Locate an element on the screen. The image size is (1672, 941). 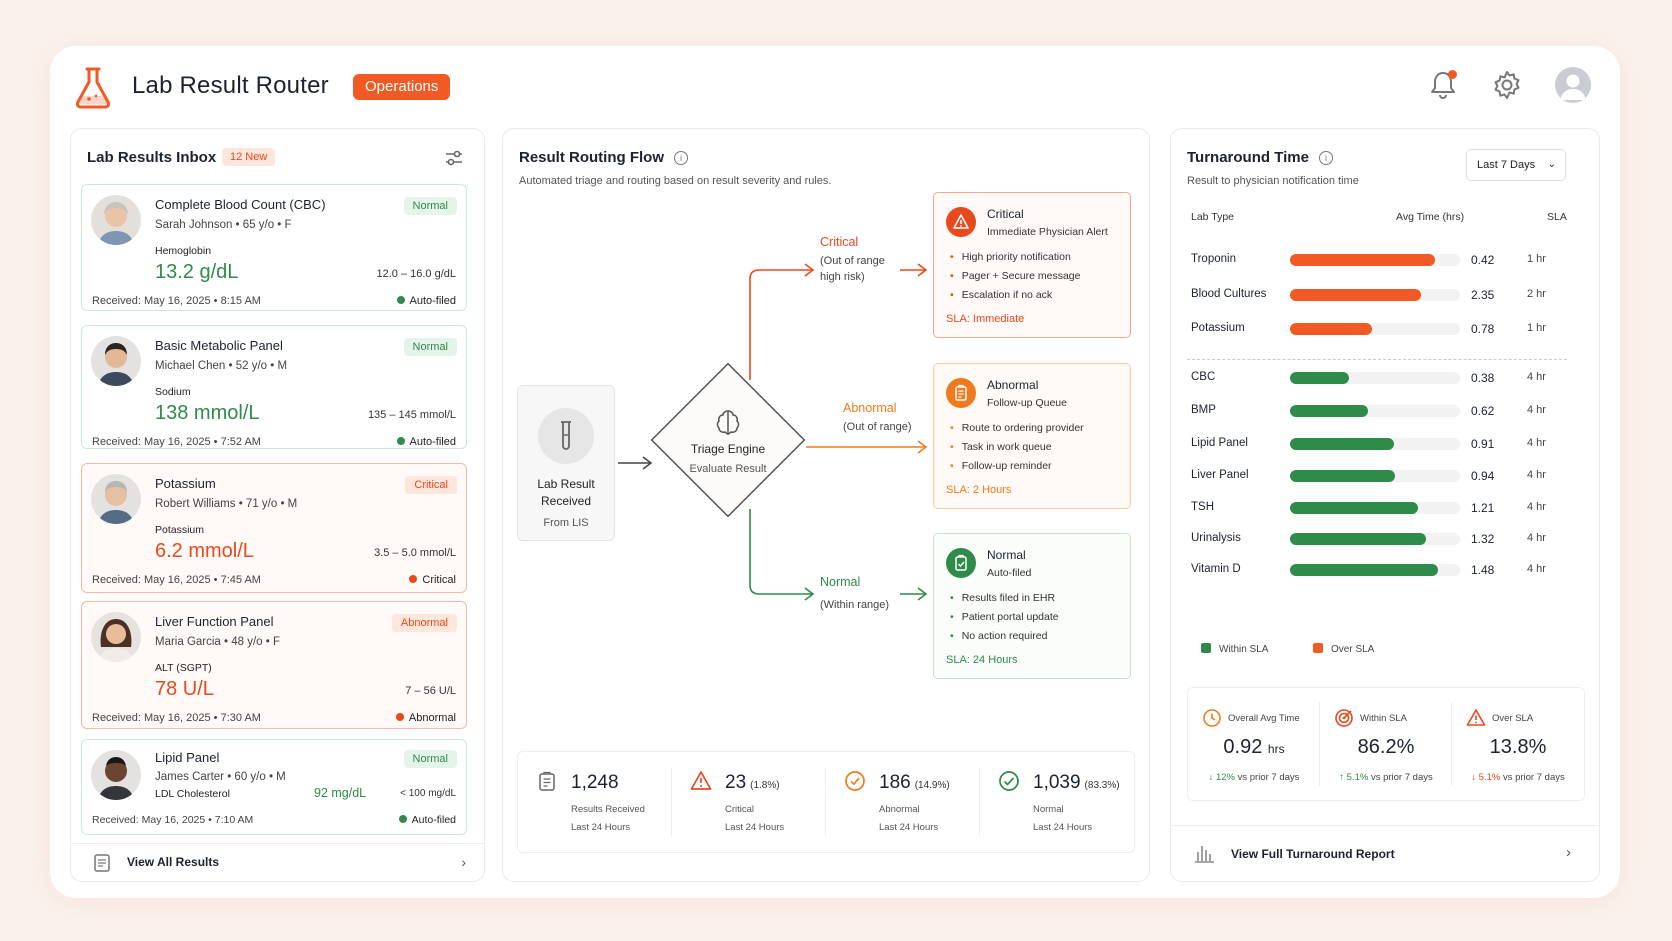
received-time: Received: May 16, 2025 • 7:10 AM is located at coordinates (173, 820).